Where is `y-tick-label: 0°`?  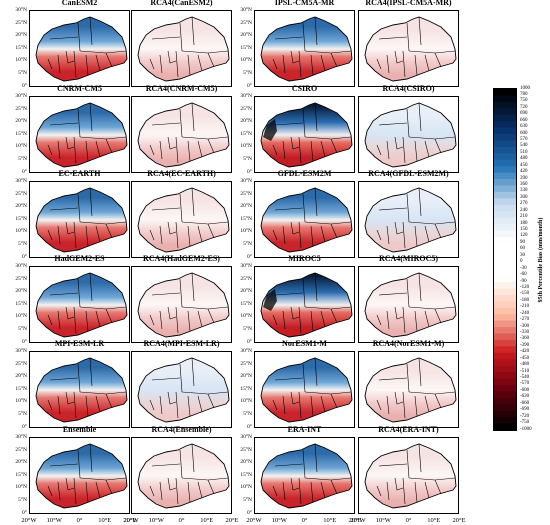 y-tick-label: 0° is located at coordinates (24, 256).